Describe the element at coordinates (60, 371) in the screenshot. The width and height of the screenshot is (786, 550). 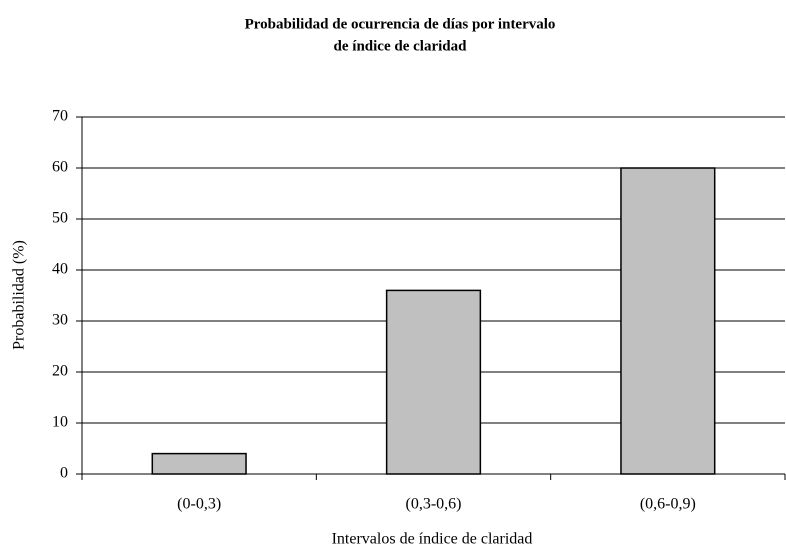
I see `y-tick-label: 20` at that location.